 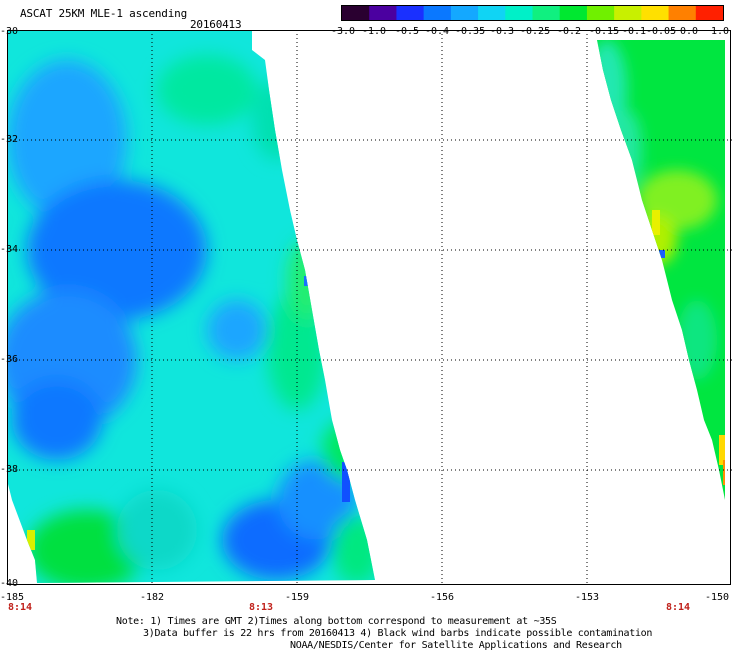 What do you see at coordinates (261, 607) in the screenshot?
I see `time-label: 8:13` at bounding box center [261, 607].